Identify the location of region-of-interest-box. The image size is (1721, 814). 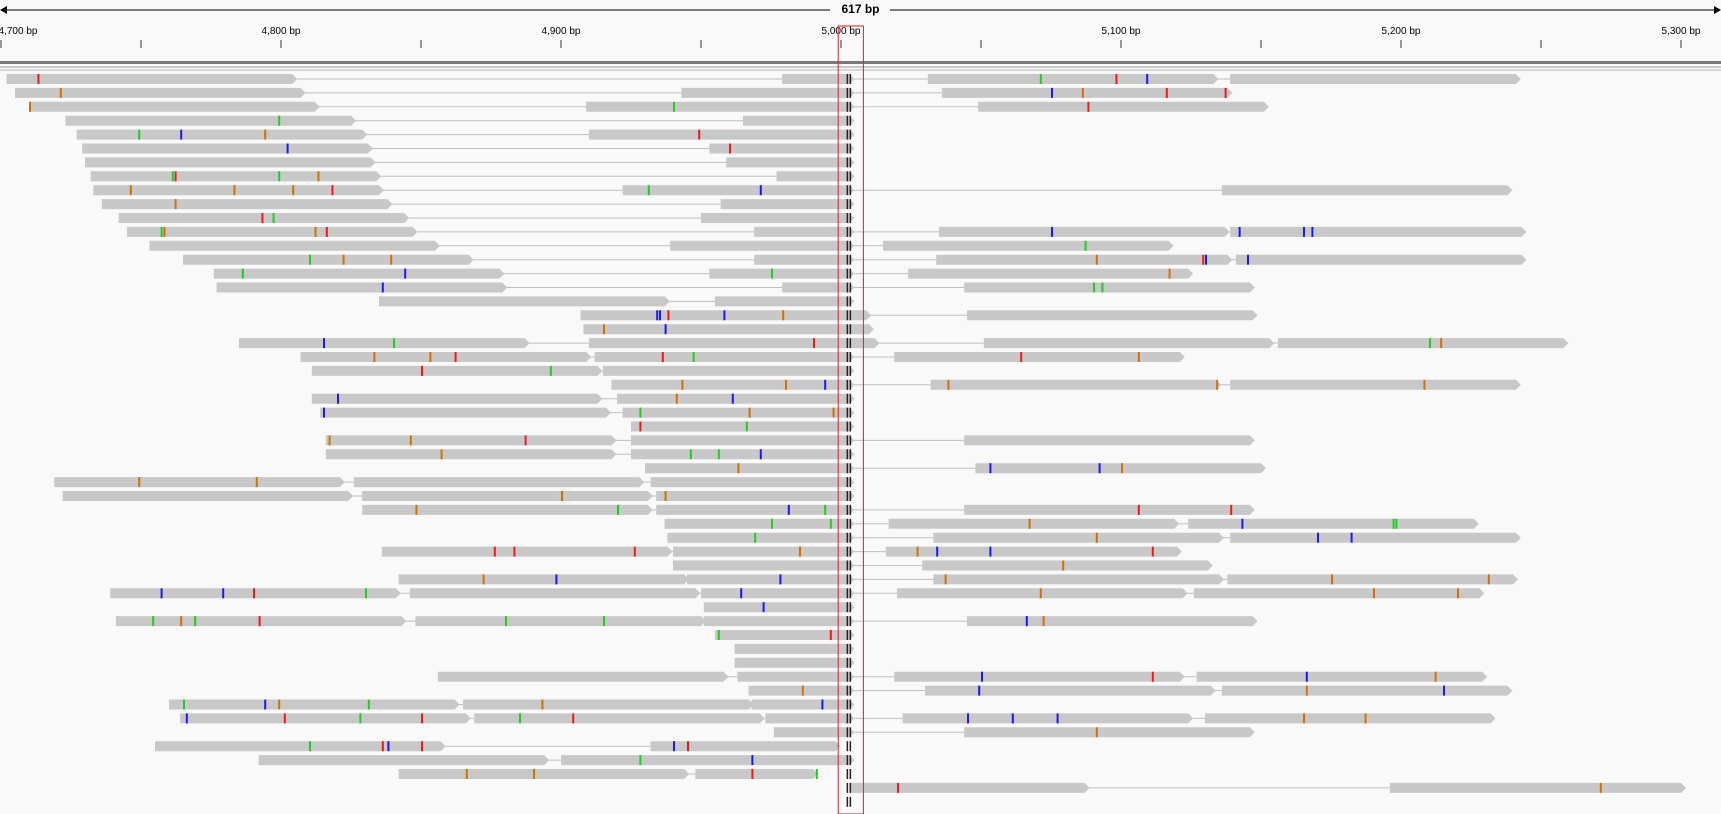
(850, 419).